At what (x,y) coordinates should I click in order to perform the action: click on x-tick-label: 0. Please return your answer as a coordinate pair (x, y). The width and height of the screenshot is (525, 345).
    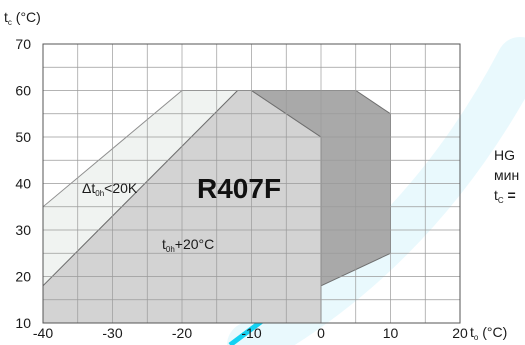
    Looking at the image, I should click on (321, 333).